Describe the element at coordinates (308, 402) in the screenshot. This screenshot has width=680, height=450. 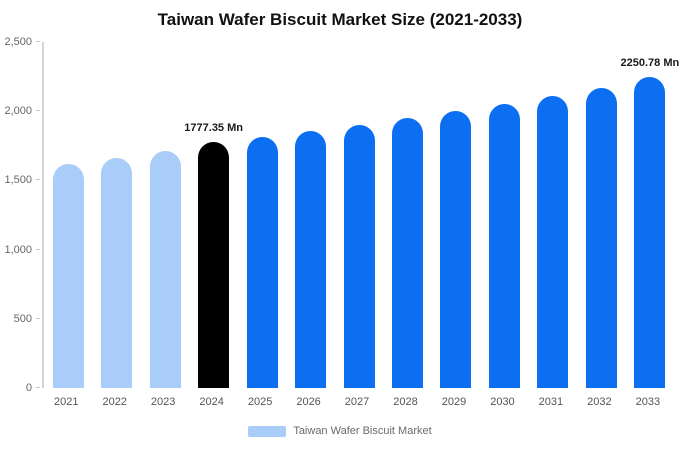
I see `x-tick-label: 2026` at that location.